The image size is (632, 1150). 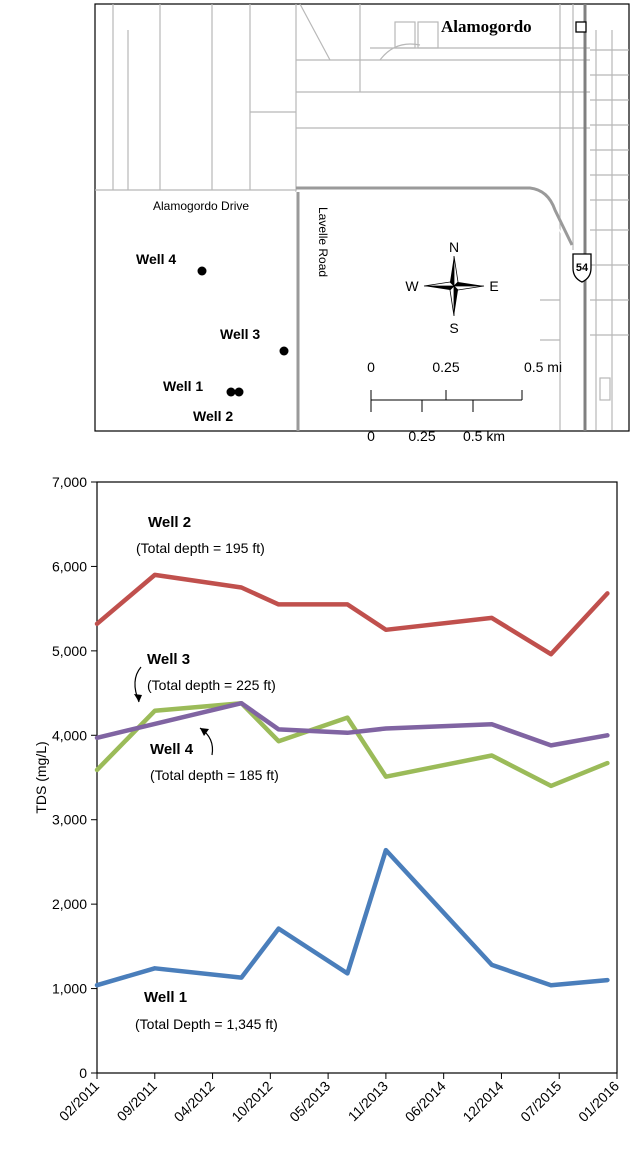 I want to click on well-4-line, so click(x=352, y=724).